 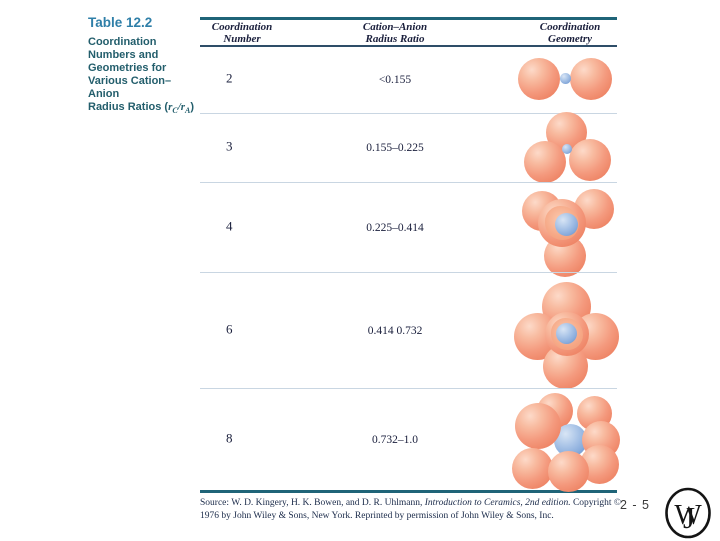 I want to click on radius-ratio-value: 0.732–1.0, so click(x=395, y=439).